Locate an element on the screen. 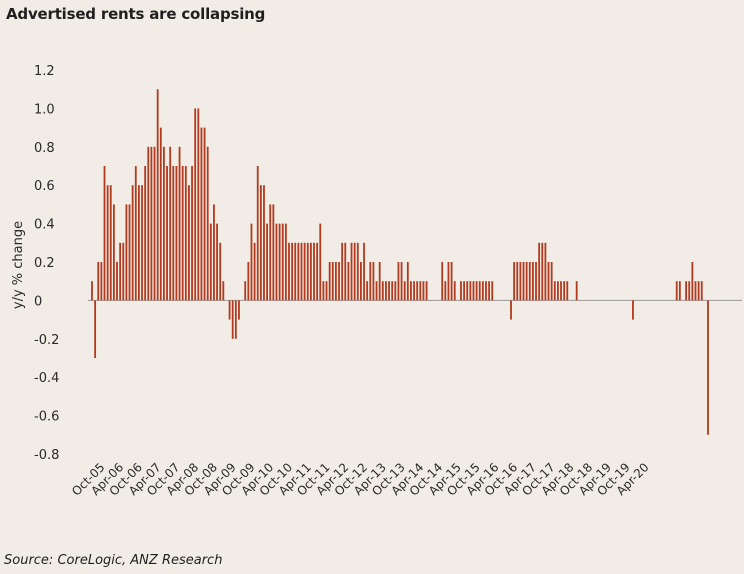 The height and width of the screenshot is (574, 744). y-tick-label: -0.2 is located at coordinates (46, 340).